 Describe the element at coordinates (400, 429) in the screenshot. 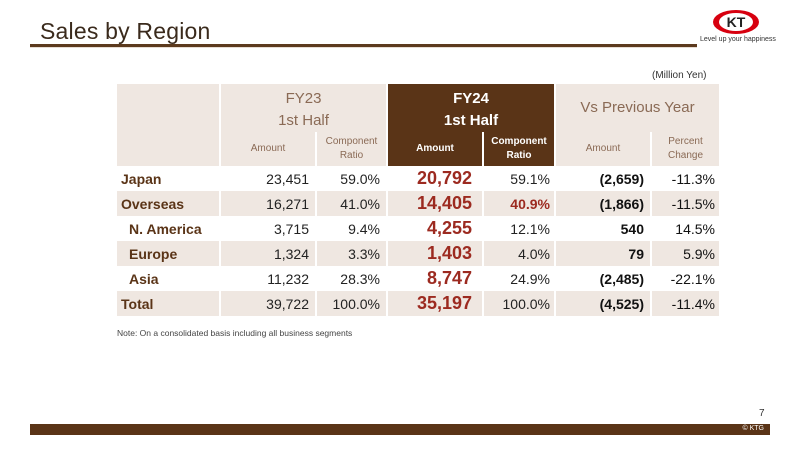

I see `footer-bar: © KTG` at that location.